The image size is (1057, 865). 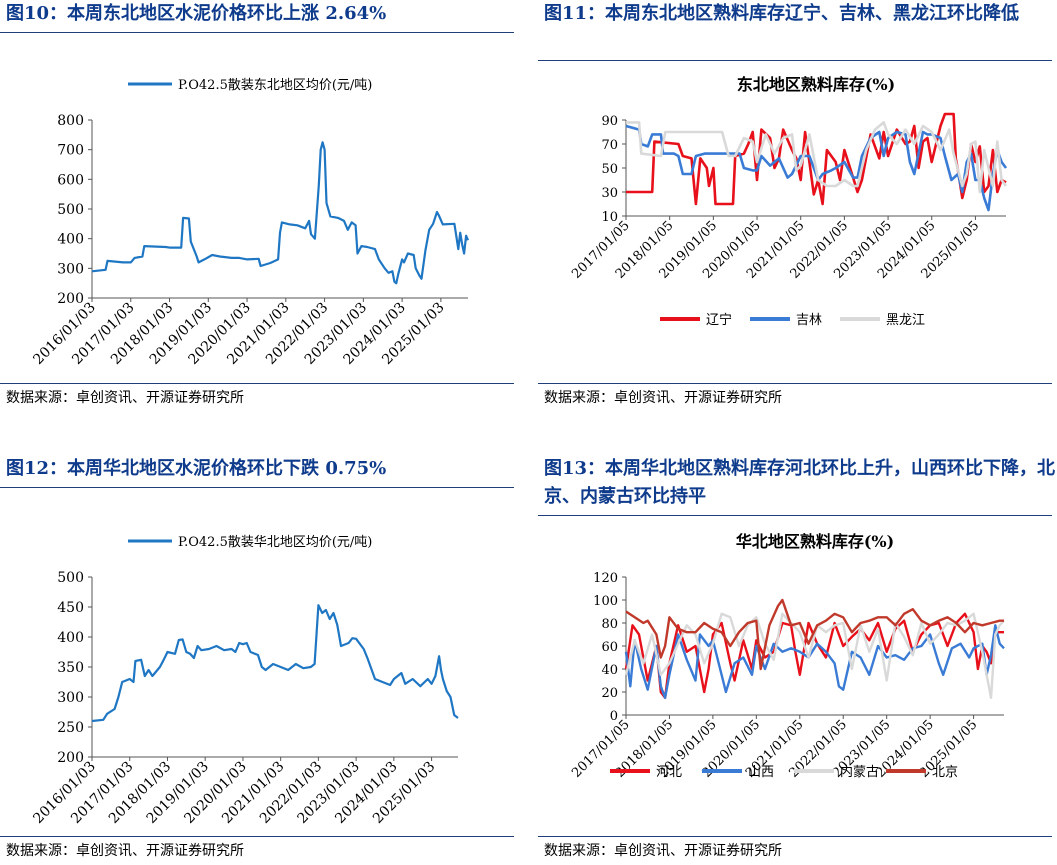 I want to click on series-line-山西, so click(x=814, y=661).